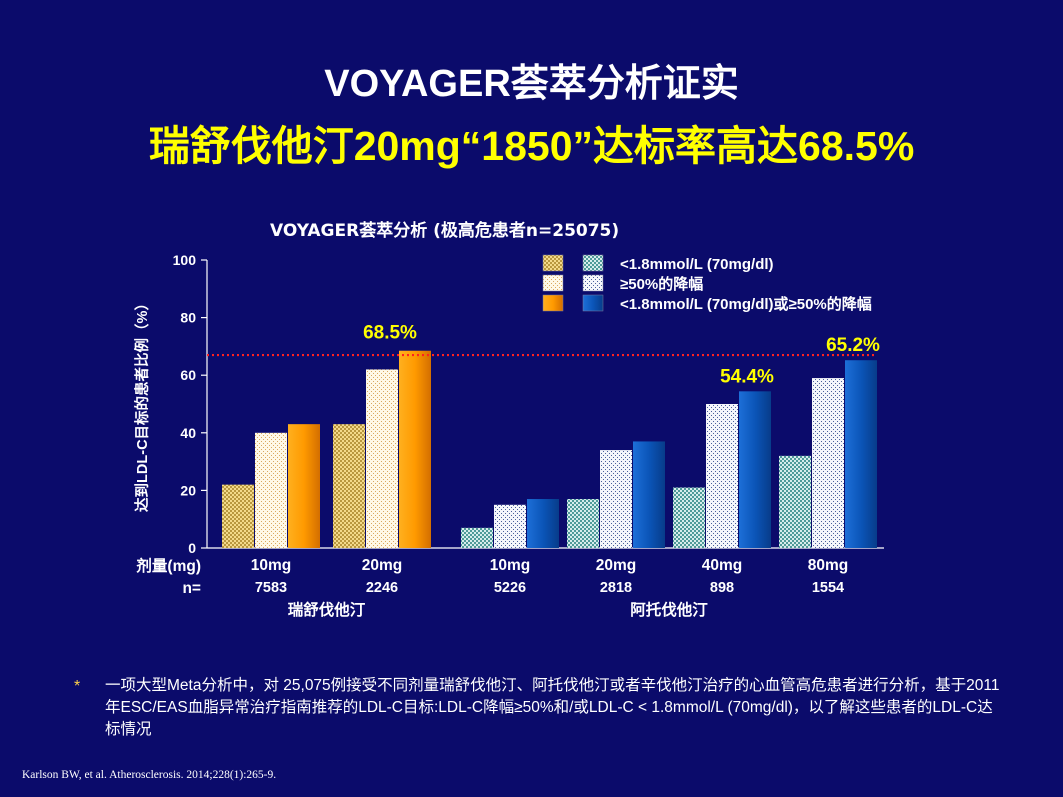  Describe the element at coordinates (188, 375) in the screenshot. I see `y-tick-label: 60` at that location.